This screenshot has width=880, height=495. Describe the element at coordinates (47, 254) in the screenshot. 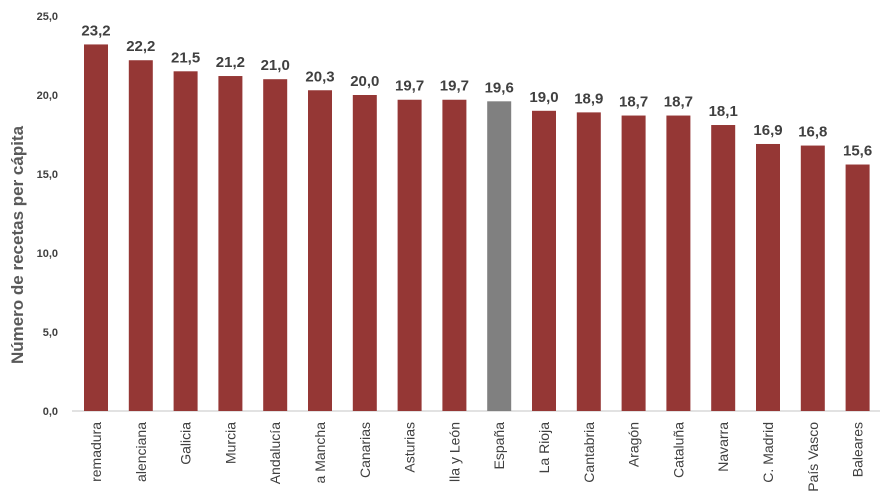

I see `y-tick-label: 10,0` at that location.